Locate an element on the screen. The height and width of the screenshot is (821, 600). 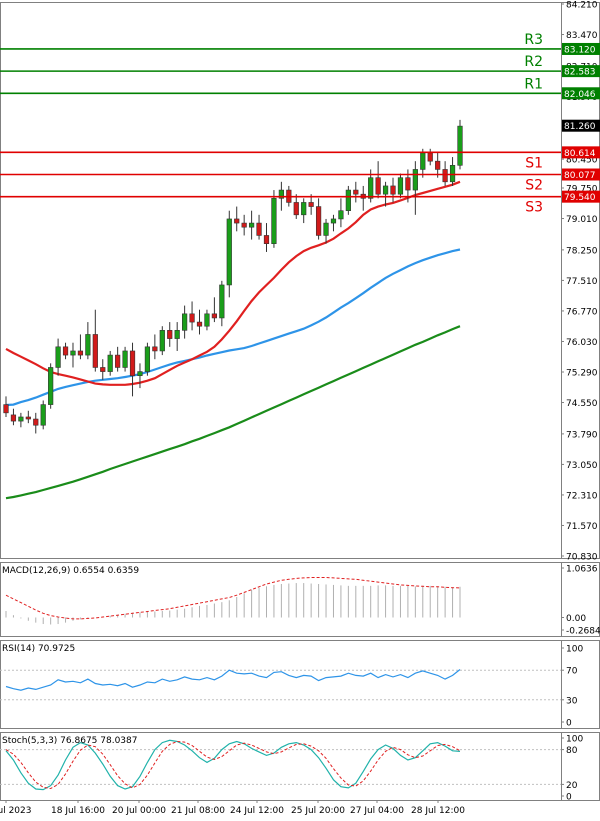
main-y-tick-label: 75.290 is located at coordinates (582, 374).